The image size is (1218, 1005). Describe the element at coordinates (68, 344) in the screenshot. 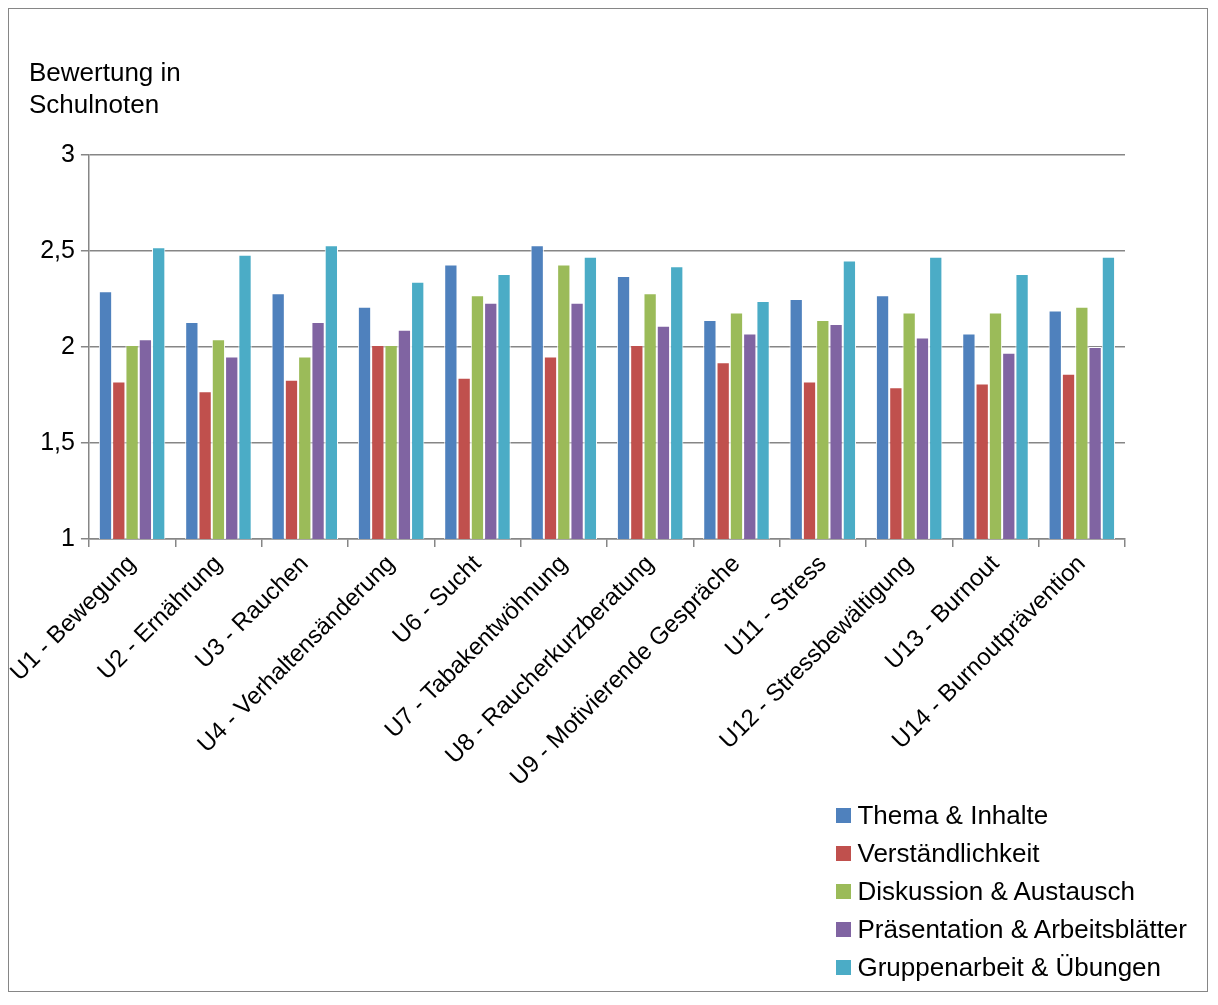

I see `y-tick-label: 2` at that location.